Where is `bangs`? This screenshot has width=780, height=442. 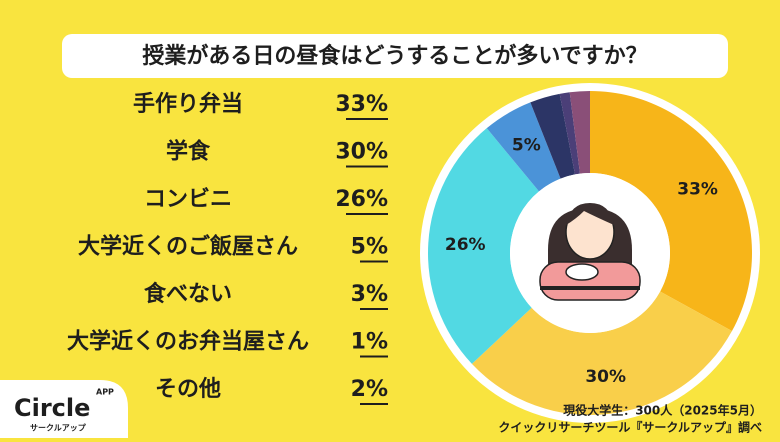
bangs is located at coordinates (590, 214).